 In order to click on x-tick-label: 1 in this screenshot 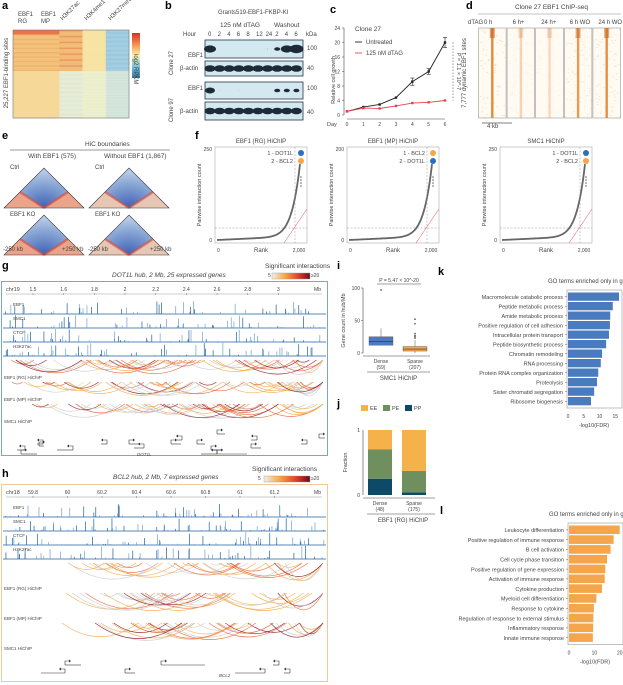, I will do `click(363, 125)`.